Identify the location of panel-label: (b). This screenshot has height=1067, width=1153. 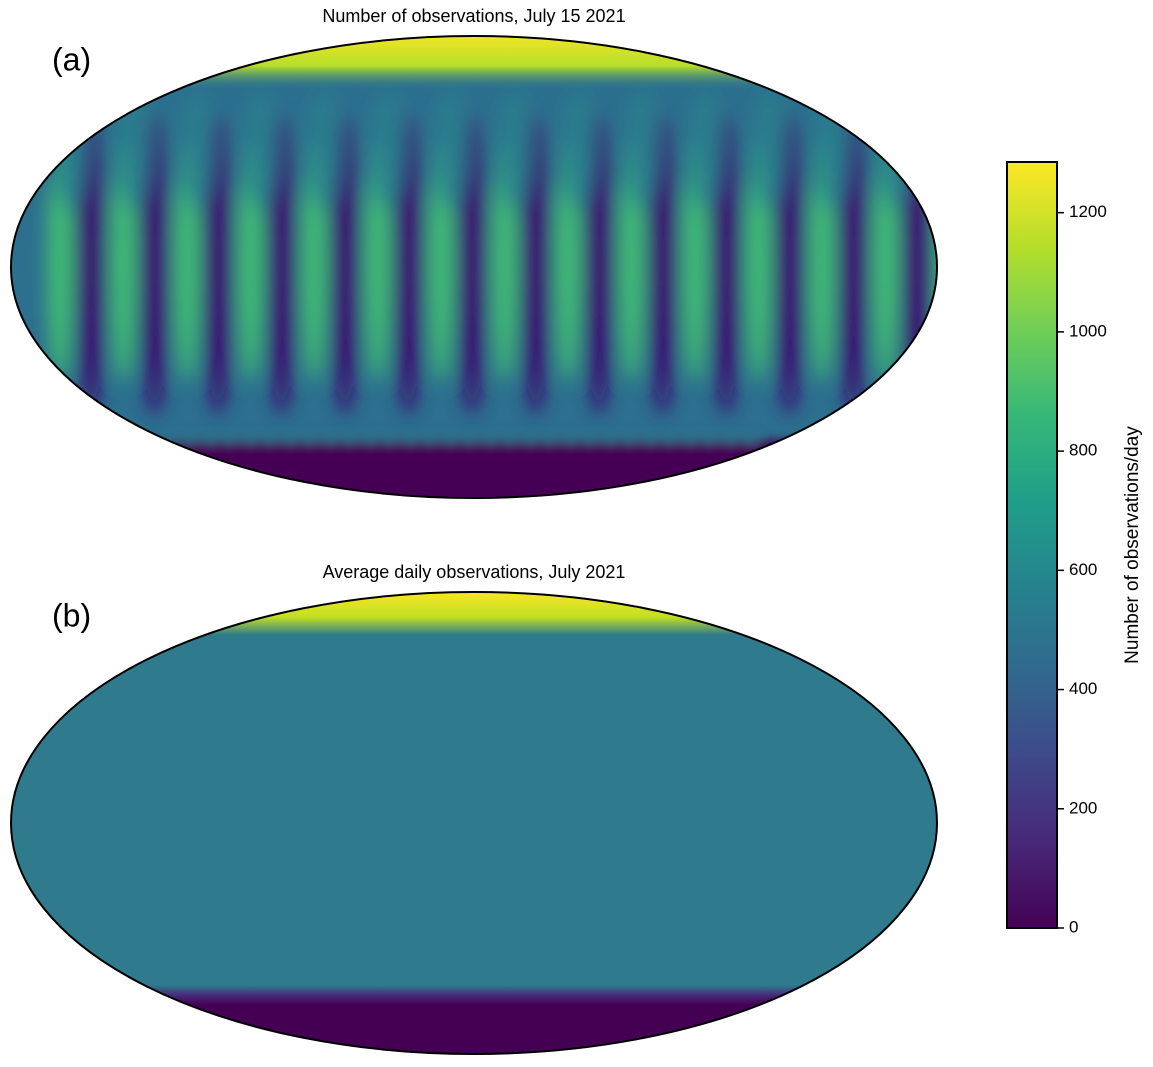
(71, 615).